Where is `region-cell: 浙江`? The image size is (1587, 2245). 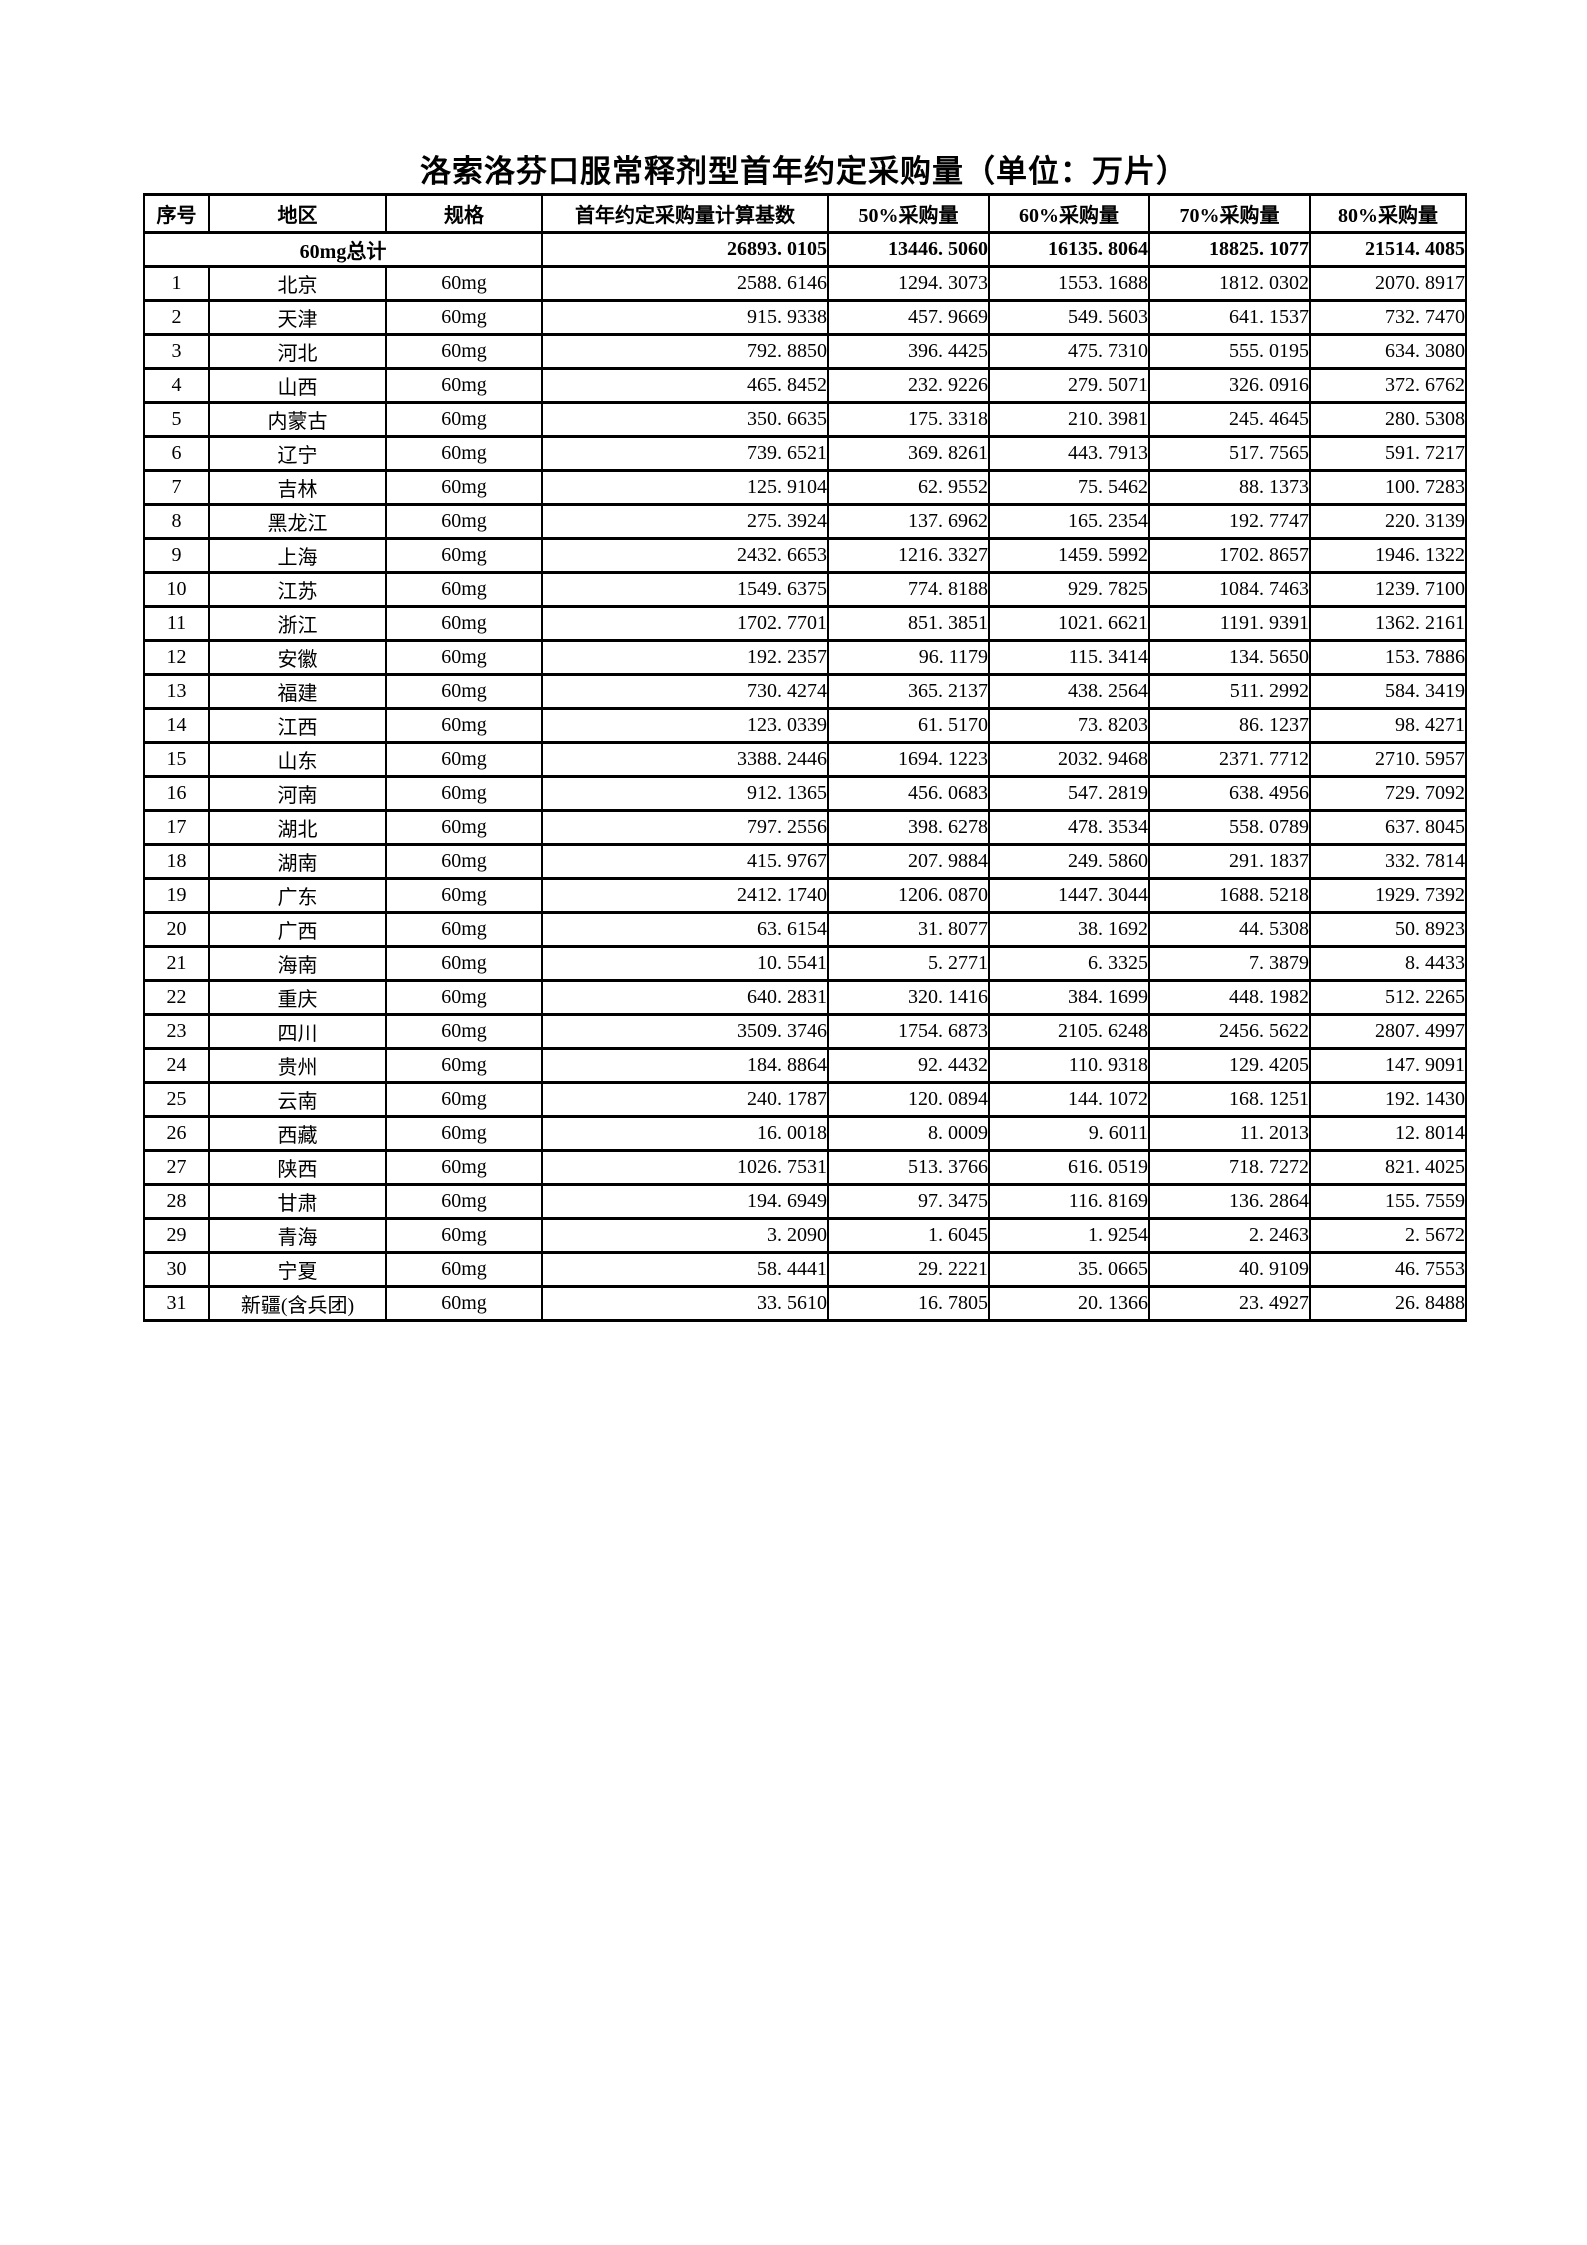 region-cell: 浙江 is located at coordinates (297, 623).